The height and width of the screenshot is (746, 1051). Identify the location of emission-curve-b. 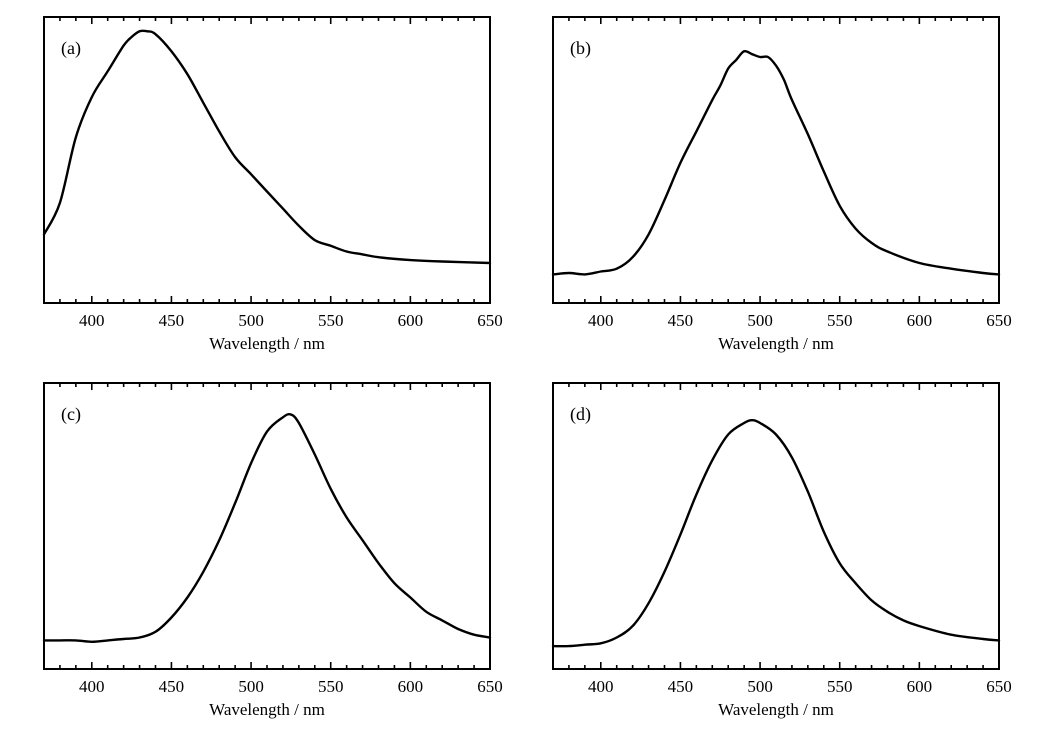
(776, 162).